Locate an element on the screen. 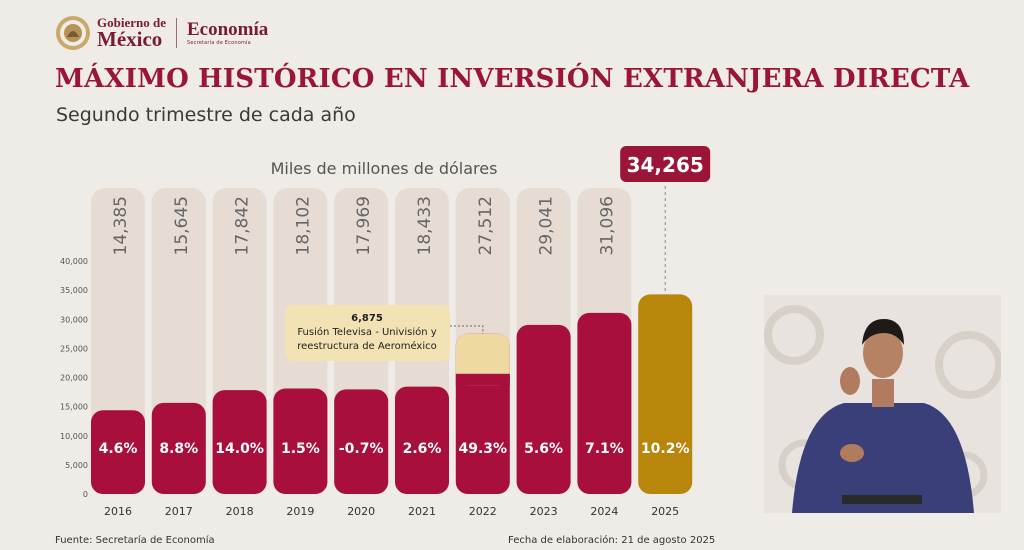 Image resolution: width=1024 pixels, height=550 pixels. x-tick-label: 2025 is located at coordinates (665, 511).